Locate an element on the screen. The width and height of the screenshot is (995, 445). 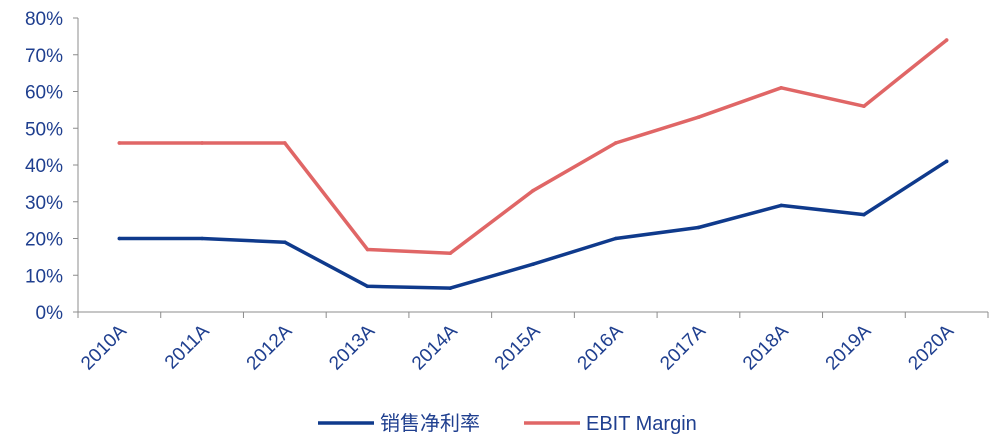
x-tick-label: 2010A is located at coordinates (104, 347).